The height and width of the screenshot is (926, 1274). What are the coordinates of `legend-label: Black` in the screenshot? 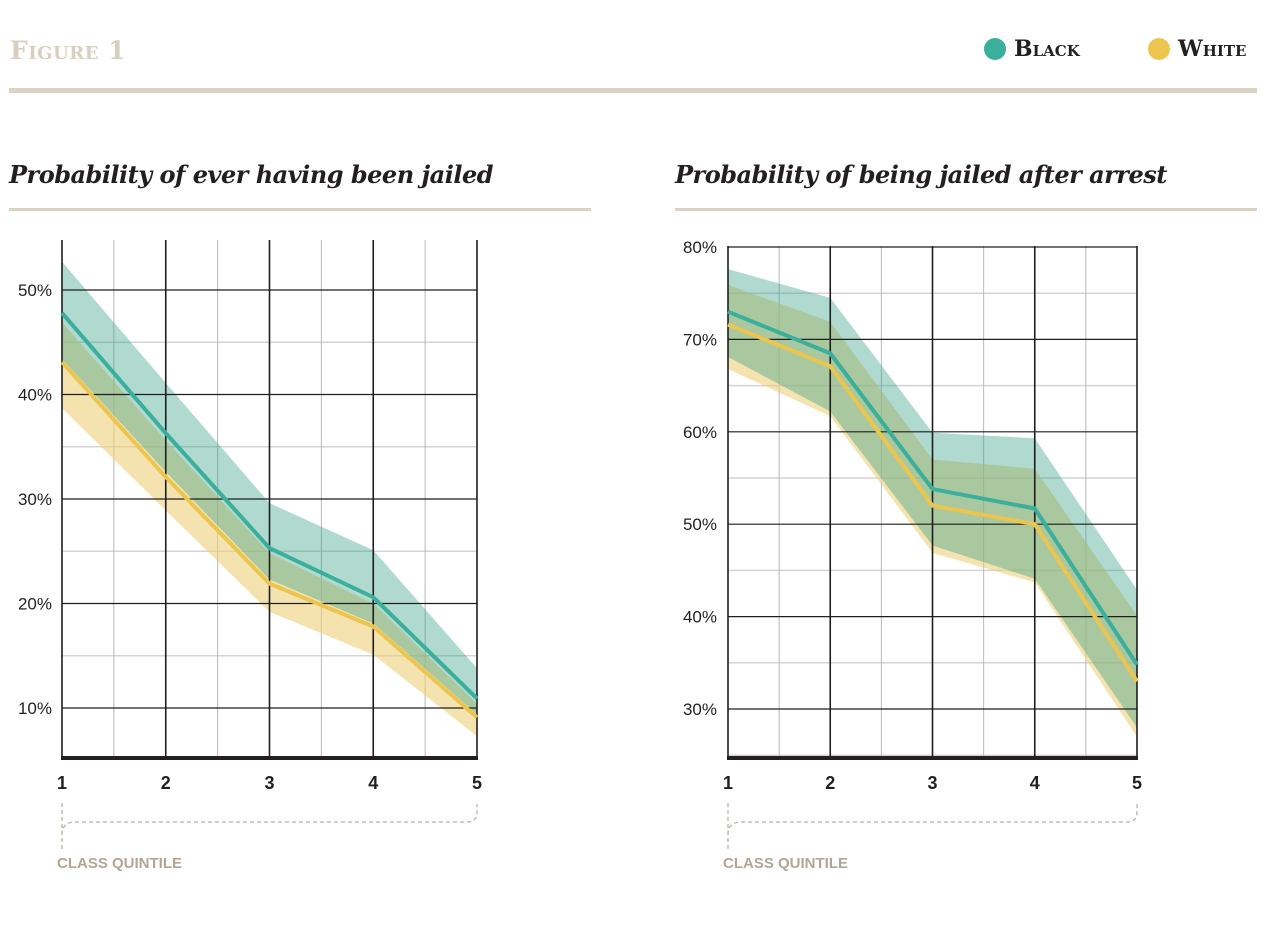 It's located at (1047, 49).